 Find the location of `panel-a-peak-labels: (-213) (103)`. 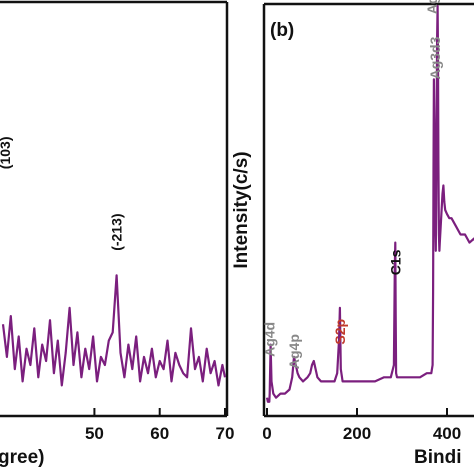

panel-a-peak-labels: (-213) (103) is located at coordinates (62, 194).